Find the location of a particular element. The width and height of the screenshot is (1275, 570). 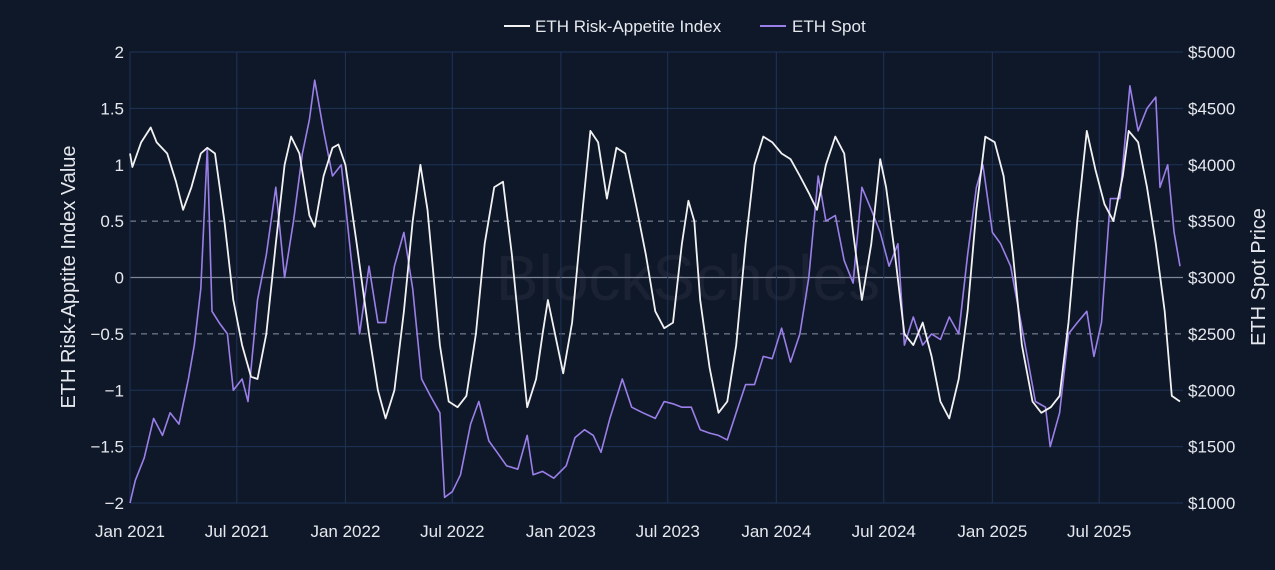

left-tick-label: −0.5 is located at coordinates (107, 334).